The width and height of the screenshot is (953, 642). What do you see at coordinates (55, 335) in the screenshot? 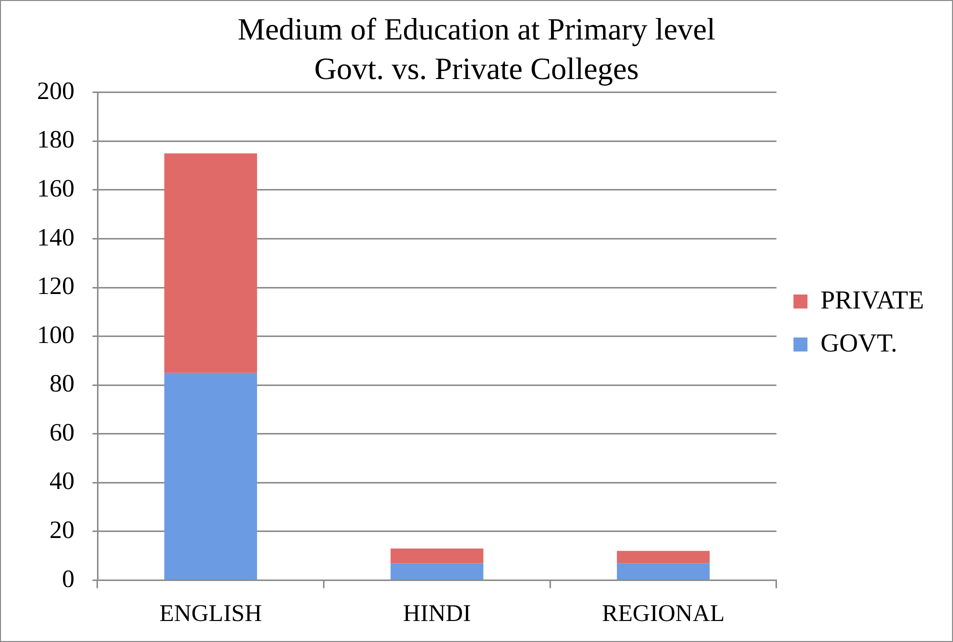
I see `y-tick-label: 100` at bounding box center [55, 335].